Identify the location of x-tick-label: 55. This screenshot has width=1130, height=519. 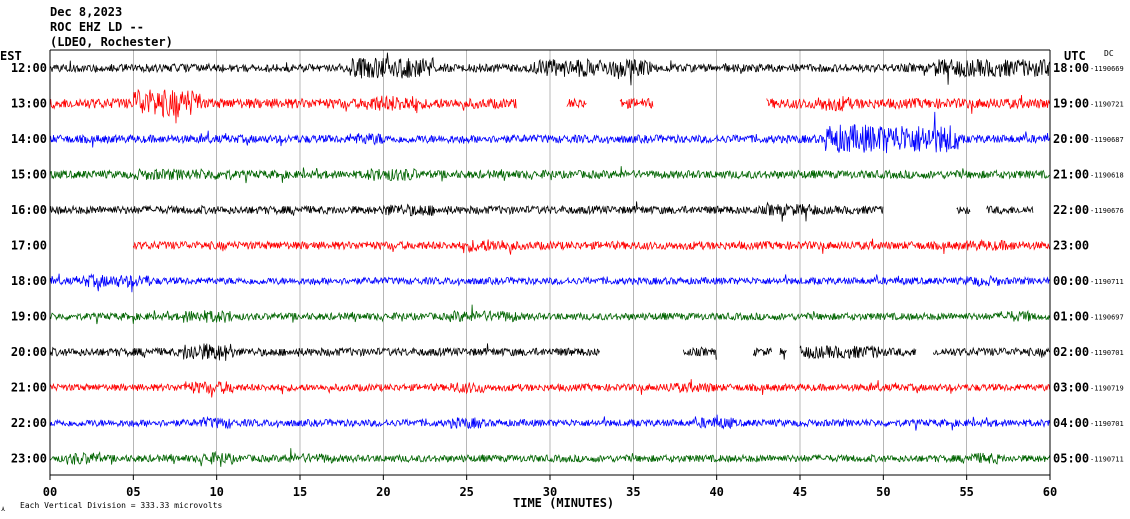
(966, 492).